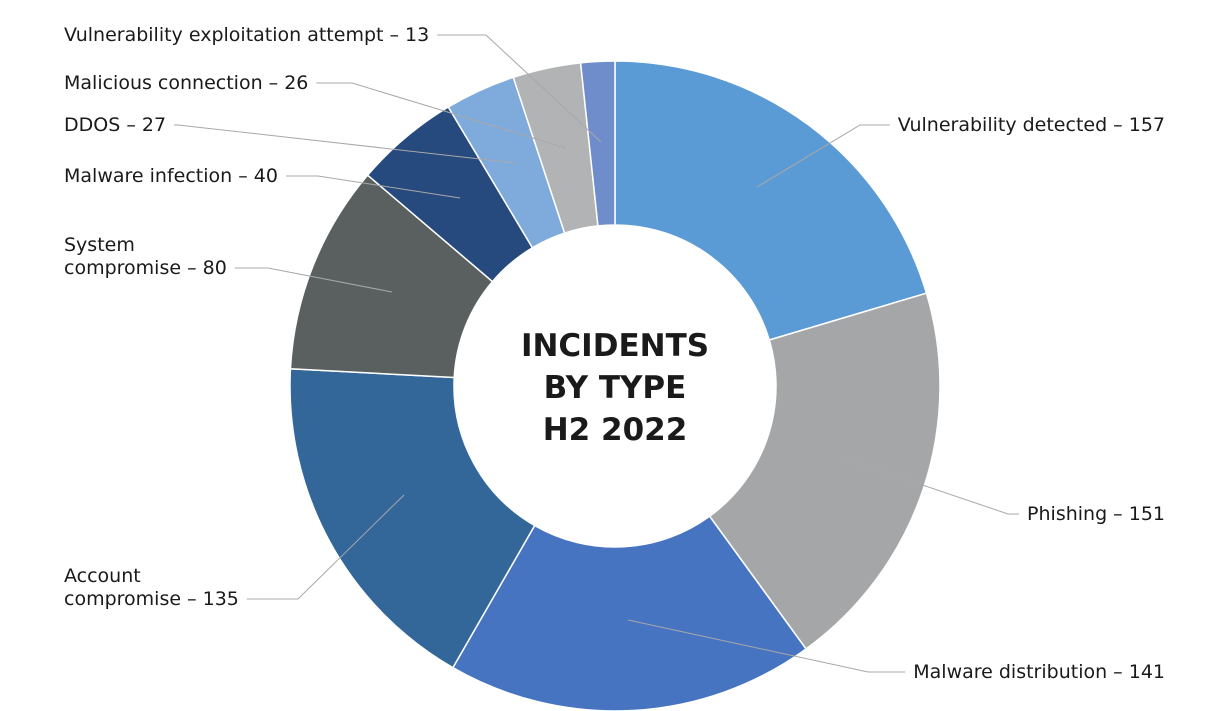  I want to click on label-ddos: DDOS – 27, so click(115, 125).